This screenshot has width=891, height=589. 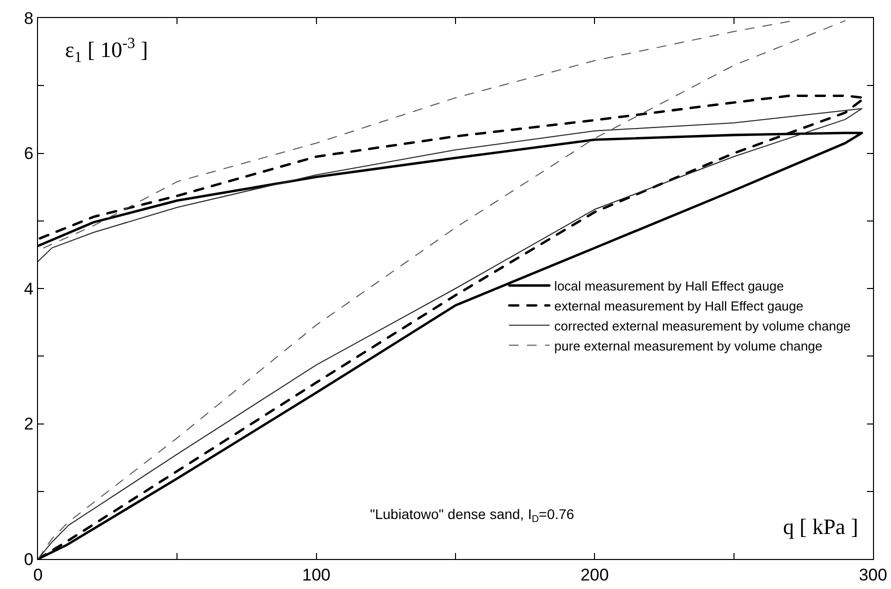 I want to click on x-tick-label: 100, so click(x=316, y=575).